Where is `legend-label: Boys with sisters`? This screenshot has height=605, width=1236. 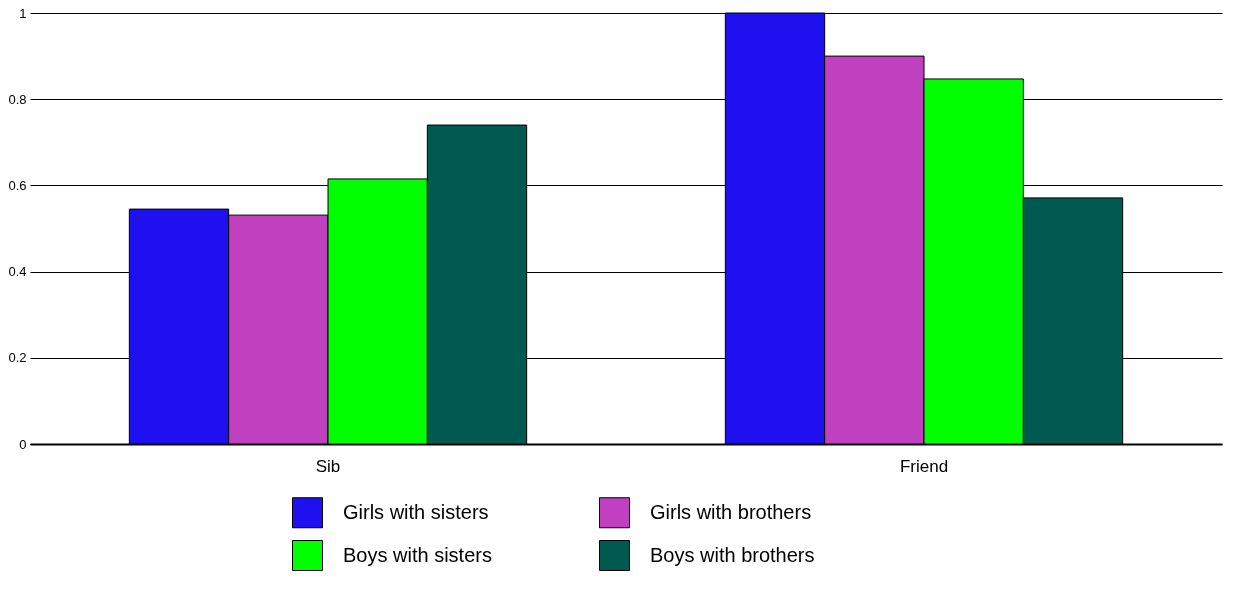 legend-label: Boys with sisters is located at coordinates (417, 554).